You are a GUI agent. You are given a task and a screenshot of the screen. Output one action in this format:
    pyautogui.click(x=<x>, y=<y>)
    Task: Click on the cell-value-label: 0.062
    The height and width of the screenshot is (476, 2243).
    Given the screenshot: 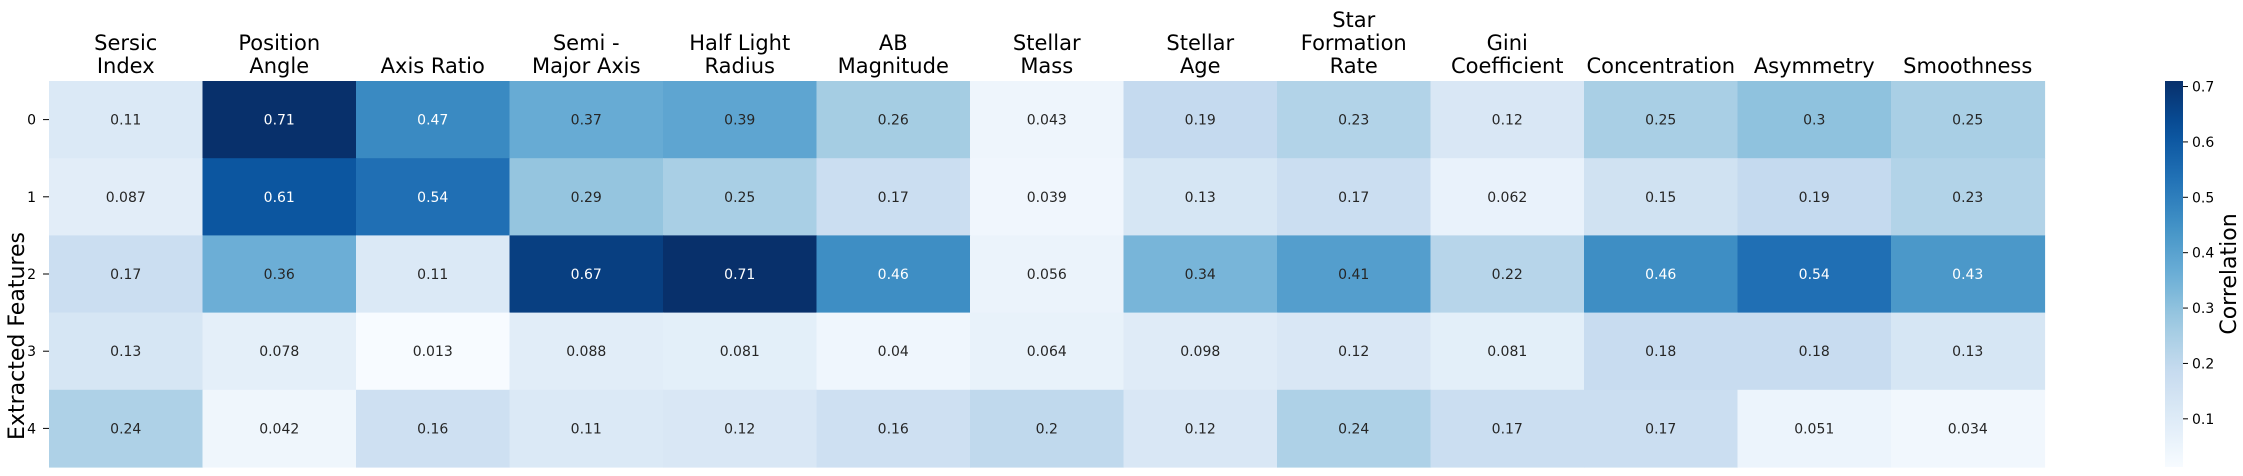 What is the action you would take?
    pyautogui.click(x=1507, y=198)
    